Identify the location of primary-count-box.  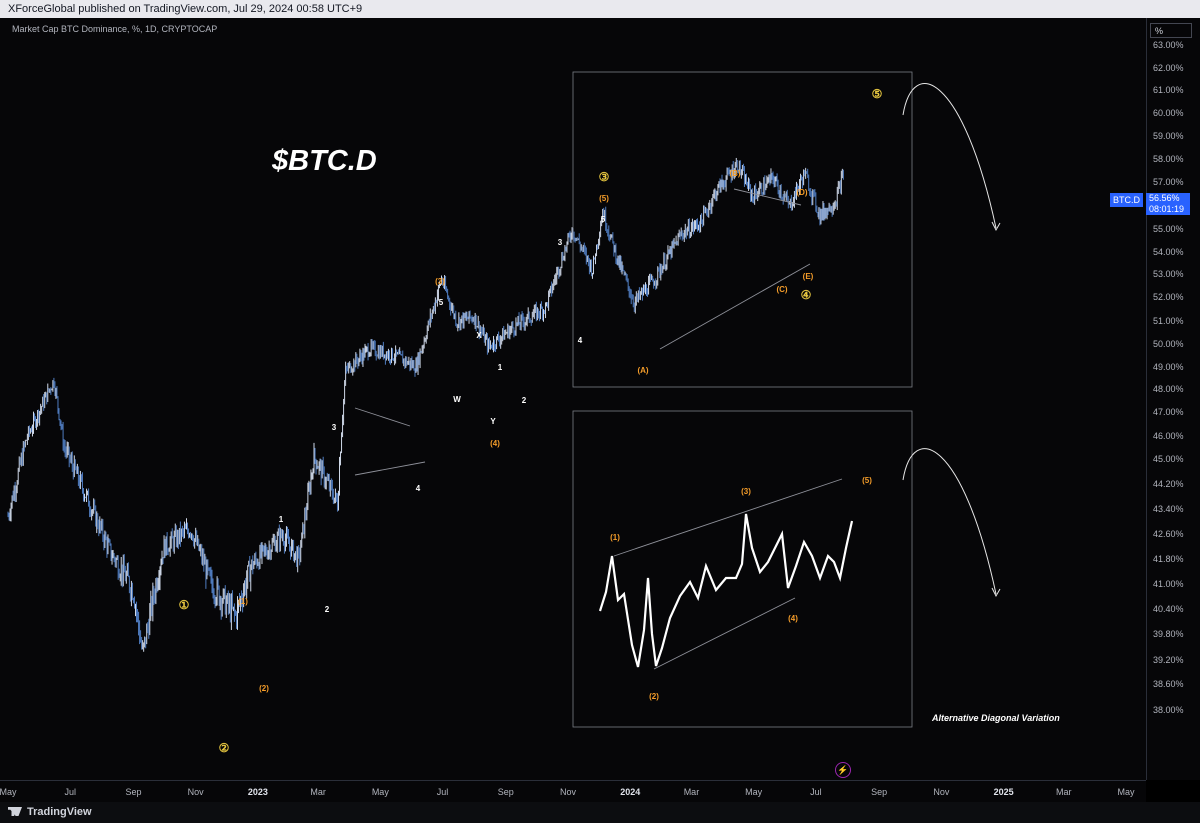
(742, 229).